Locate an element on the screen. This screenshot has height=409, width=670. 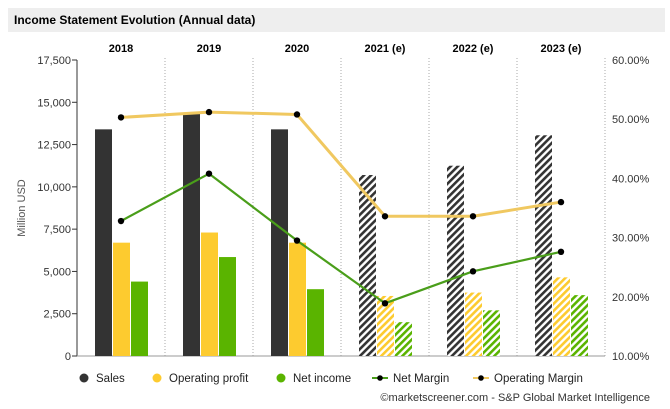
y-tick-label: 7,500 is located at coordinates (57, 230).